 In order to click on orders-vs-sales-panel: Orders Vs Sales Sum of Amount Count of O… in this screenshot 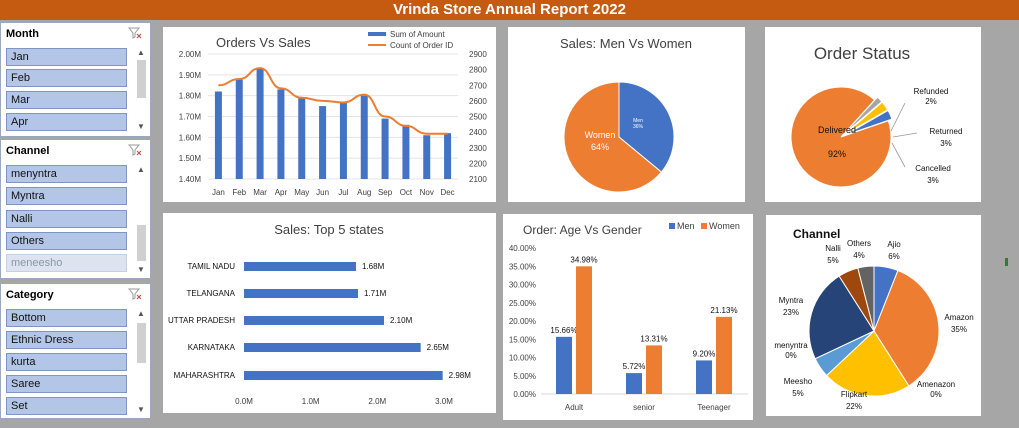, I will do `click(329, 114)`.